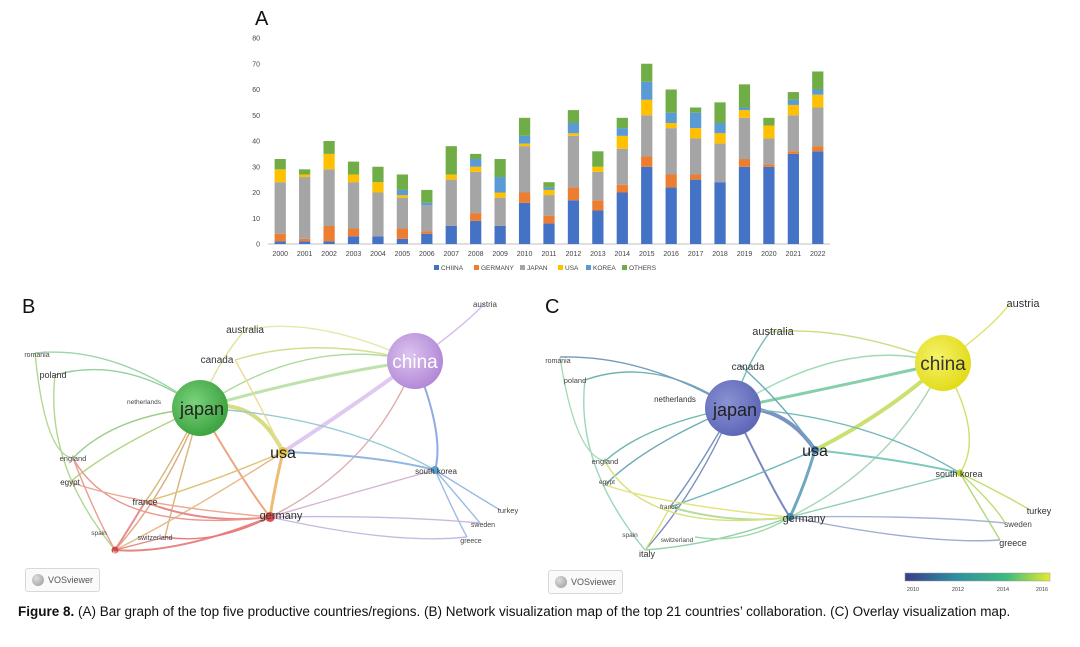 This screenshot has width=1080, height=647. Describe the element at coordinates (99, 533) in the screenshot. I see `label-spain: spain` at that location.